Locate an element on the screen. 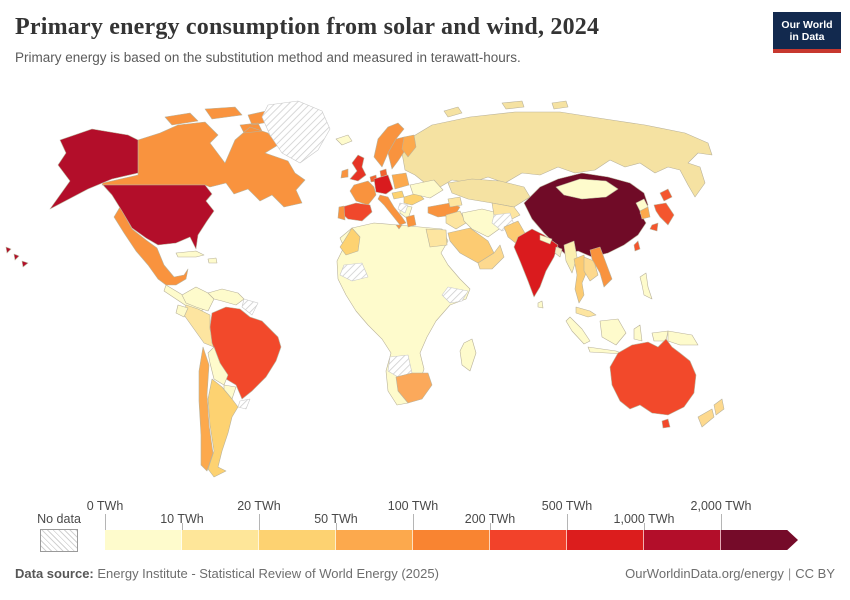  owid-logo: Our World in Data is located at coordinates (807, 32).